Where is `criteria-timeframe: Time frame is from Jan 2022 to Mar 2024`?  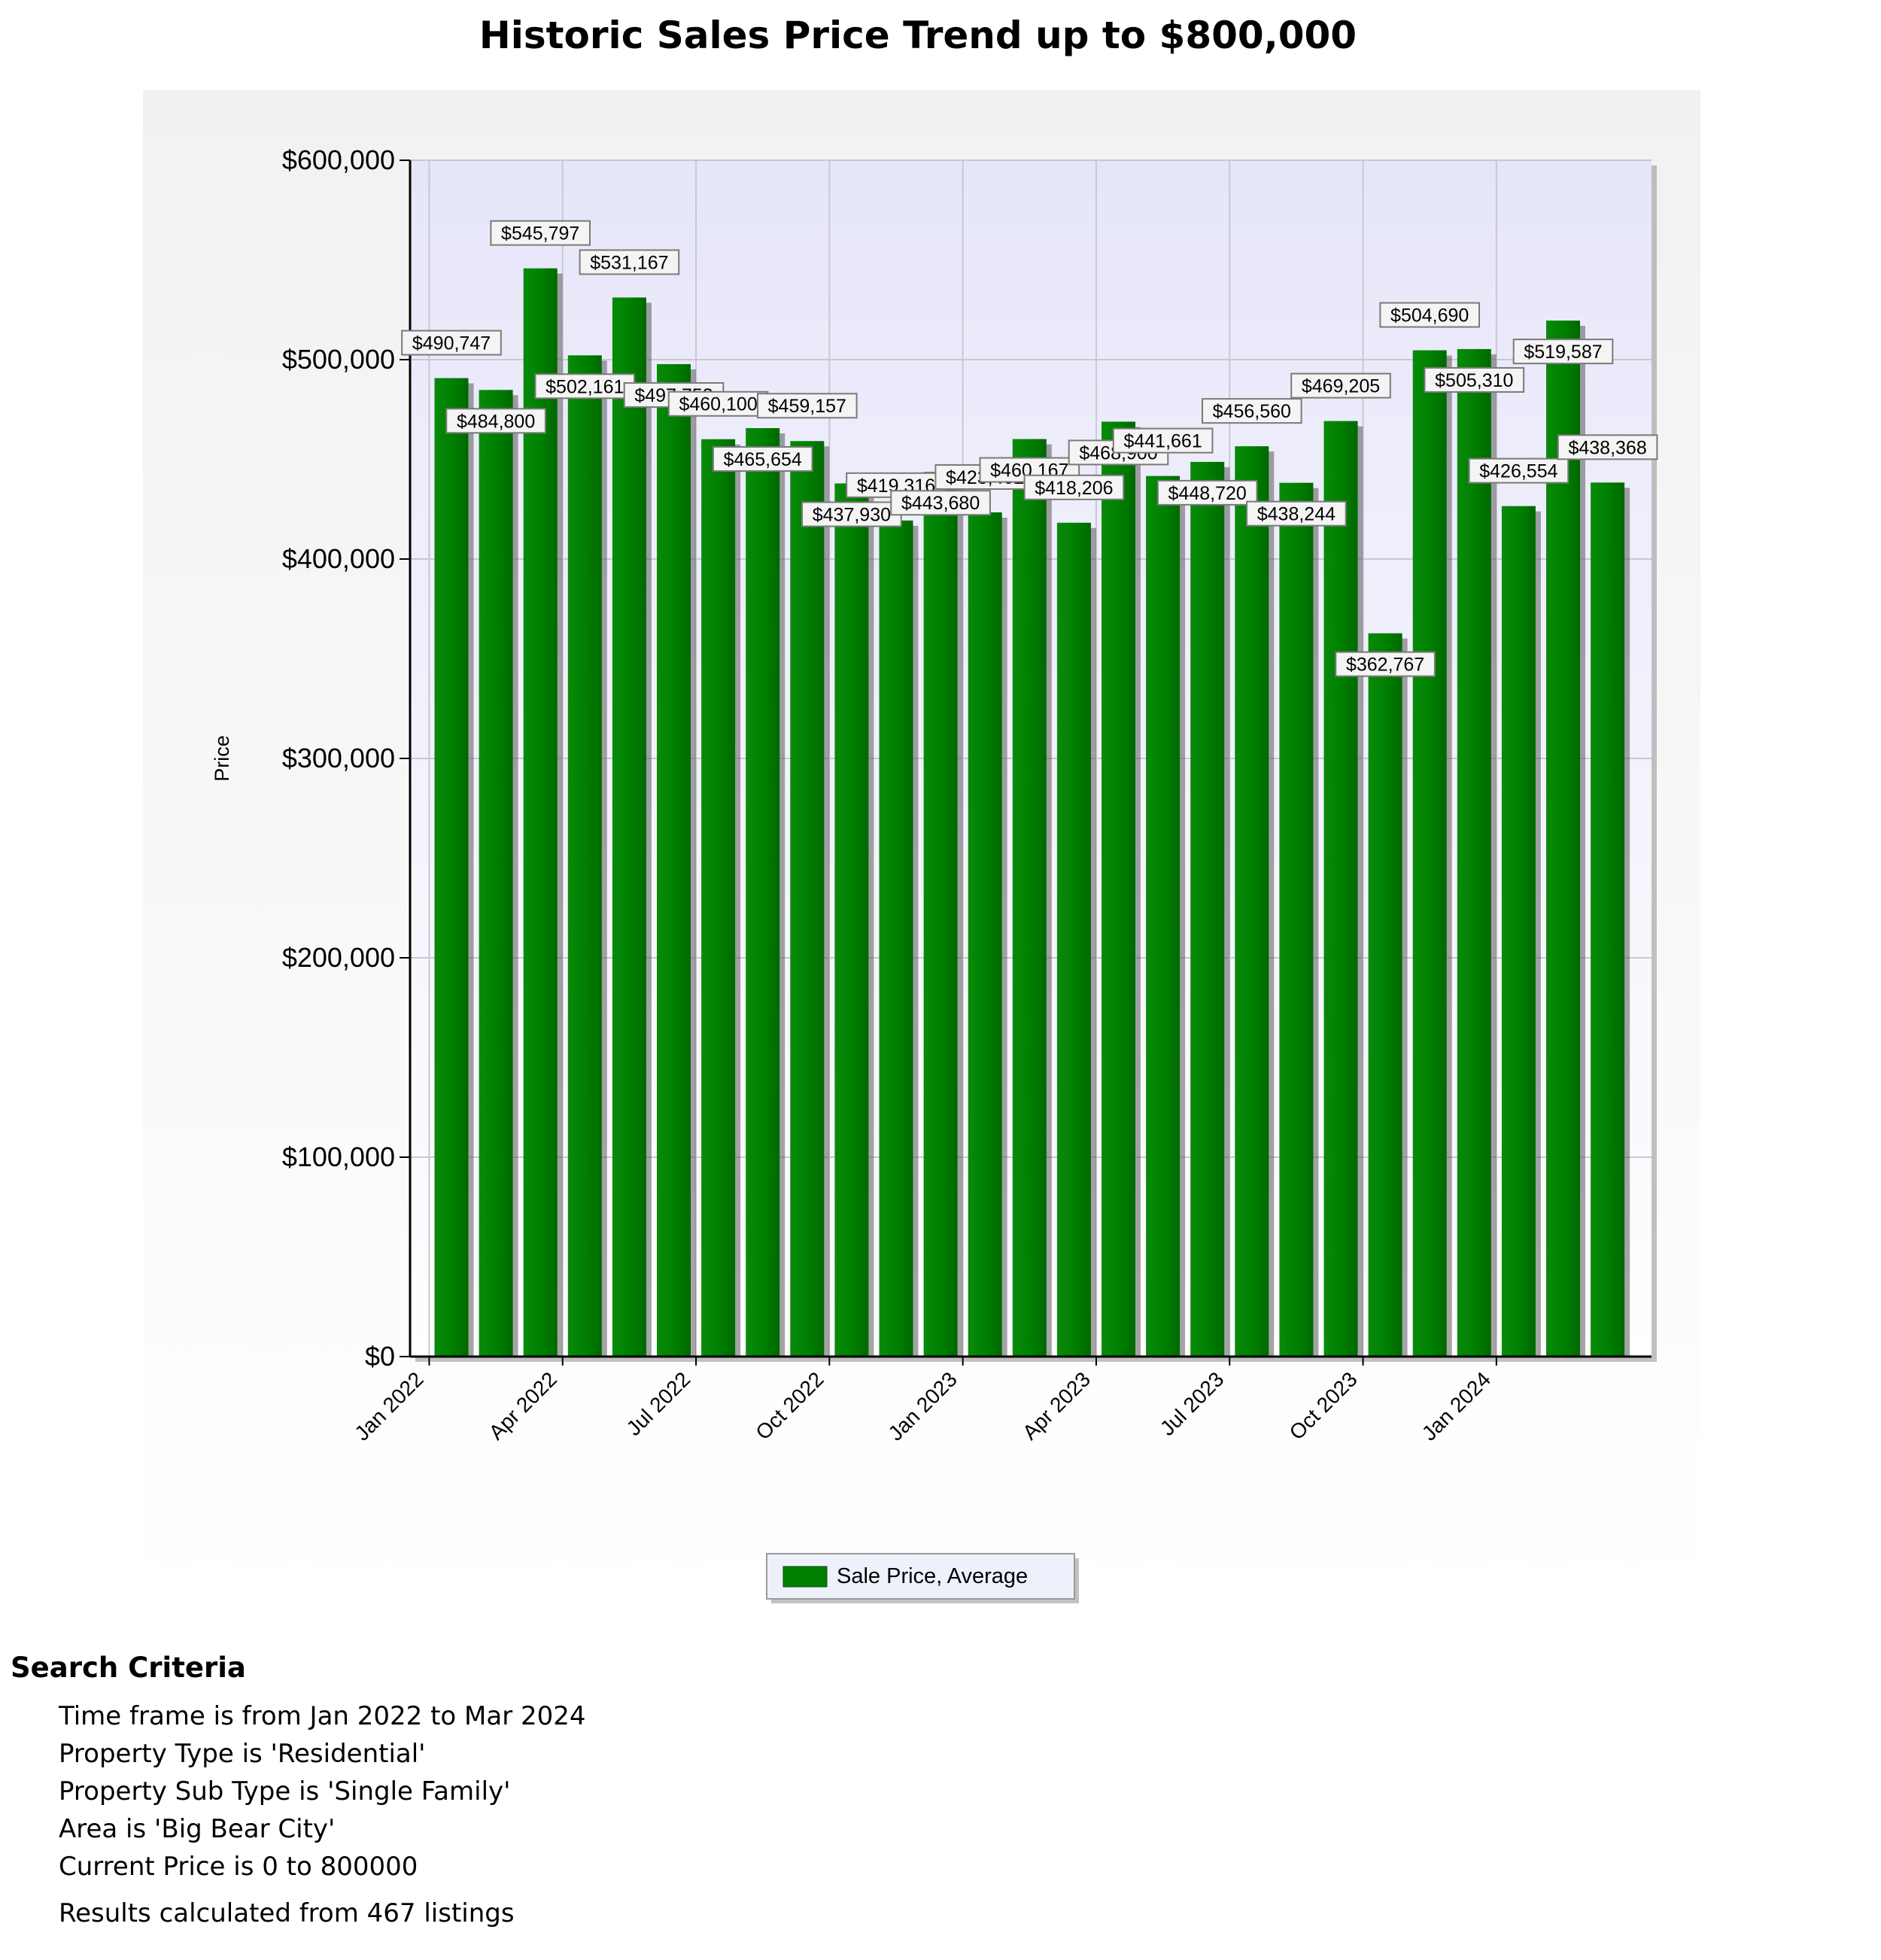 criteria-timeframe: Time frame is from Jan 2022 to Mar 2024 is located at coordinates (322, 1716).